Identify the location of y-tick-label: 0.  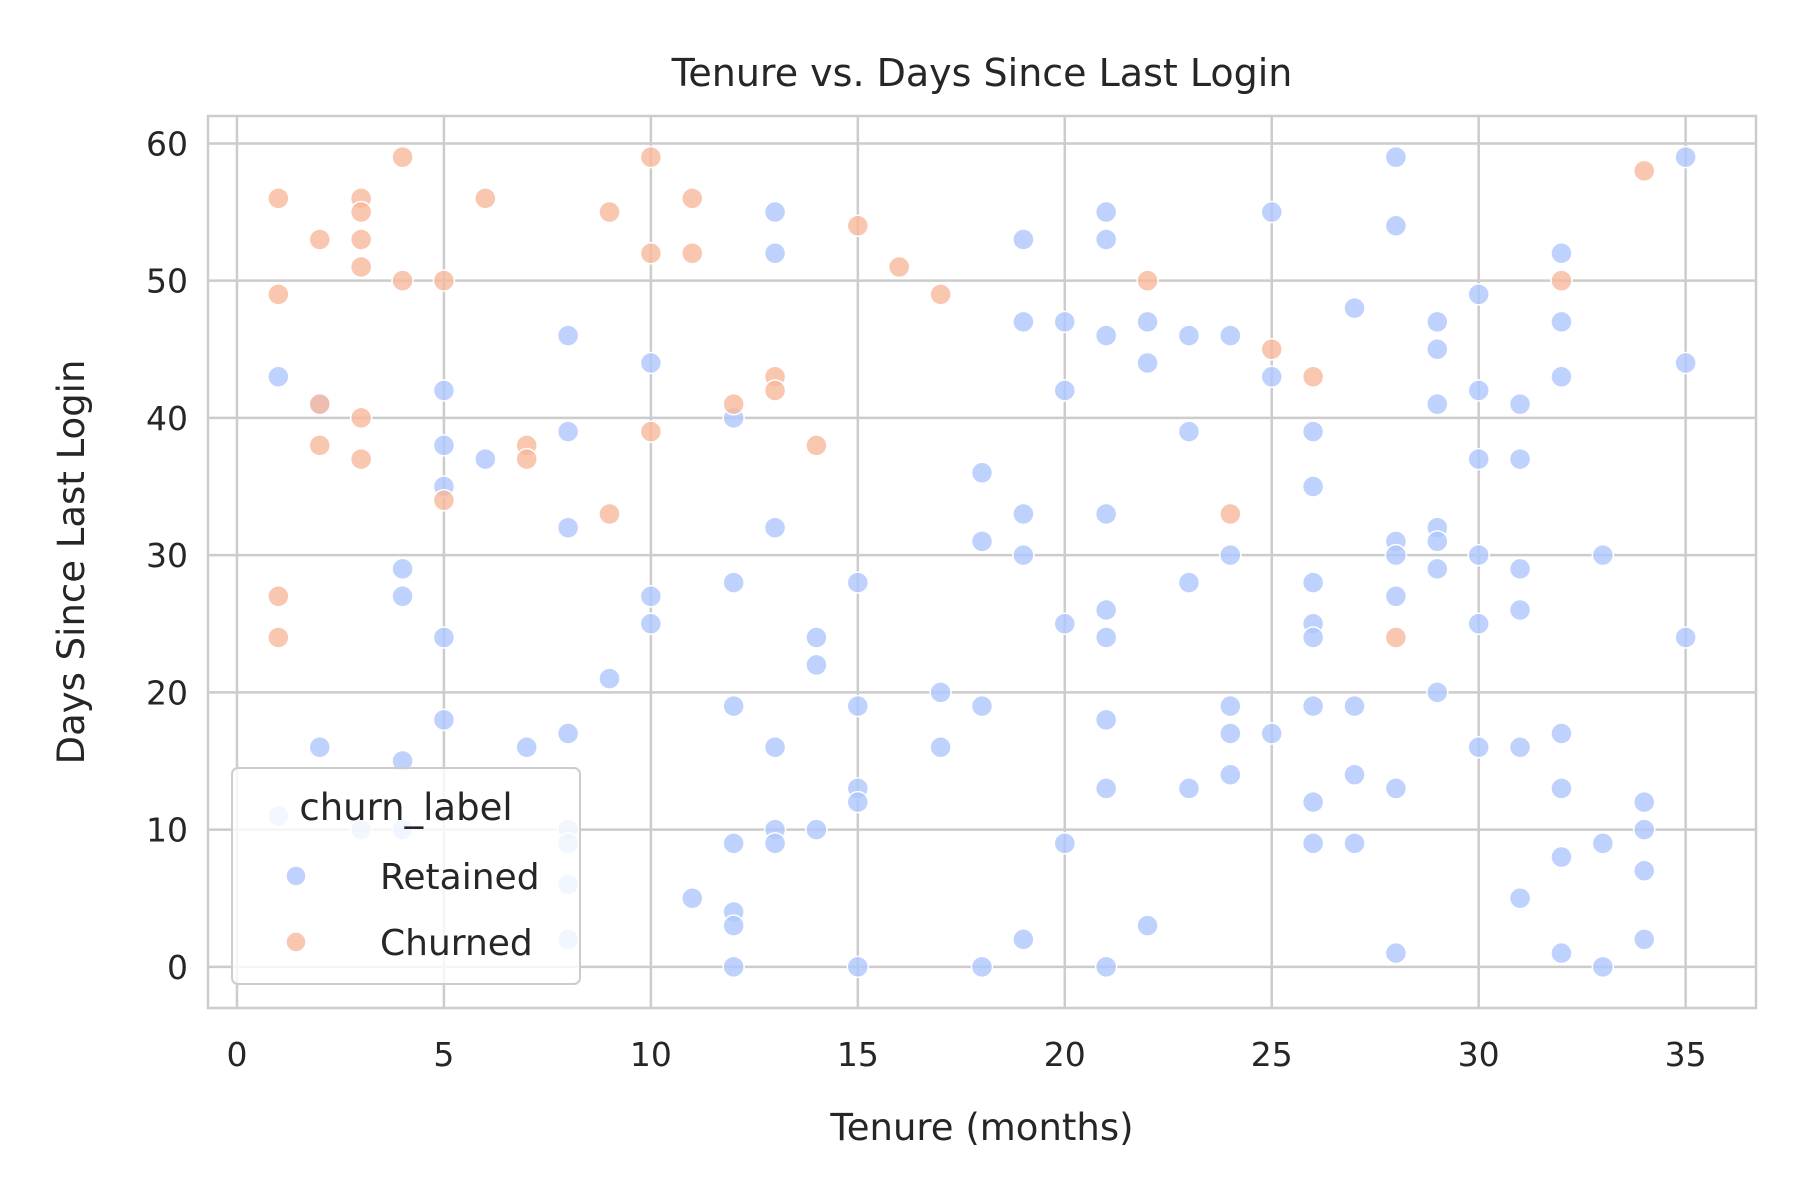
(177, 967).